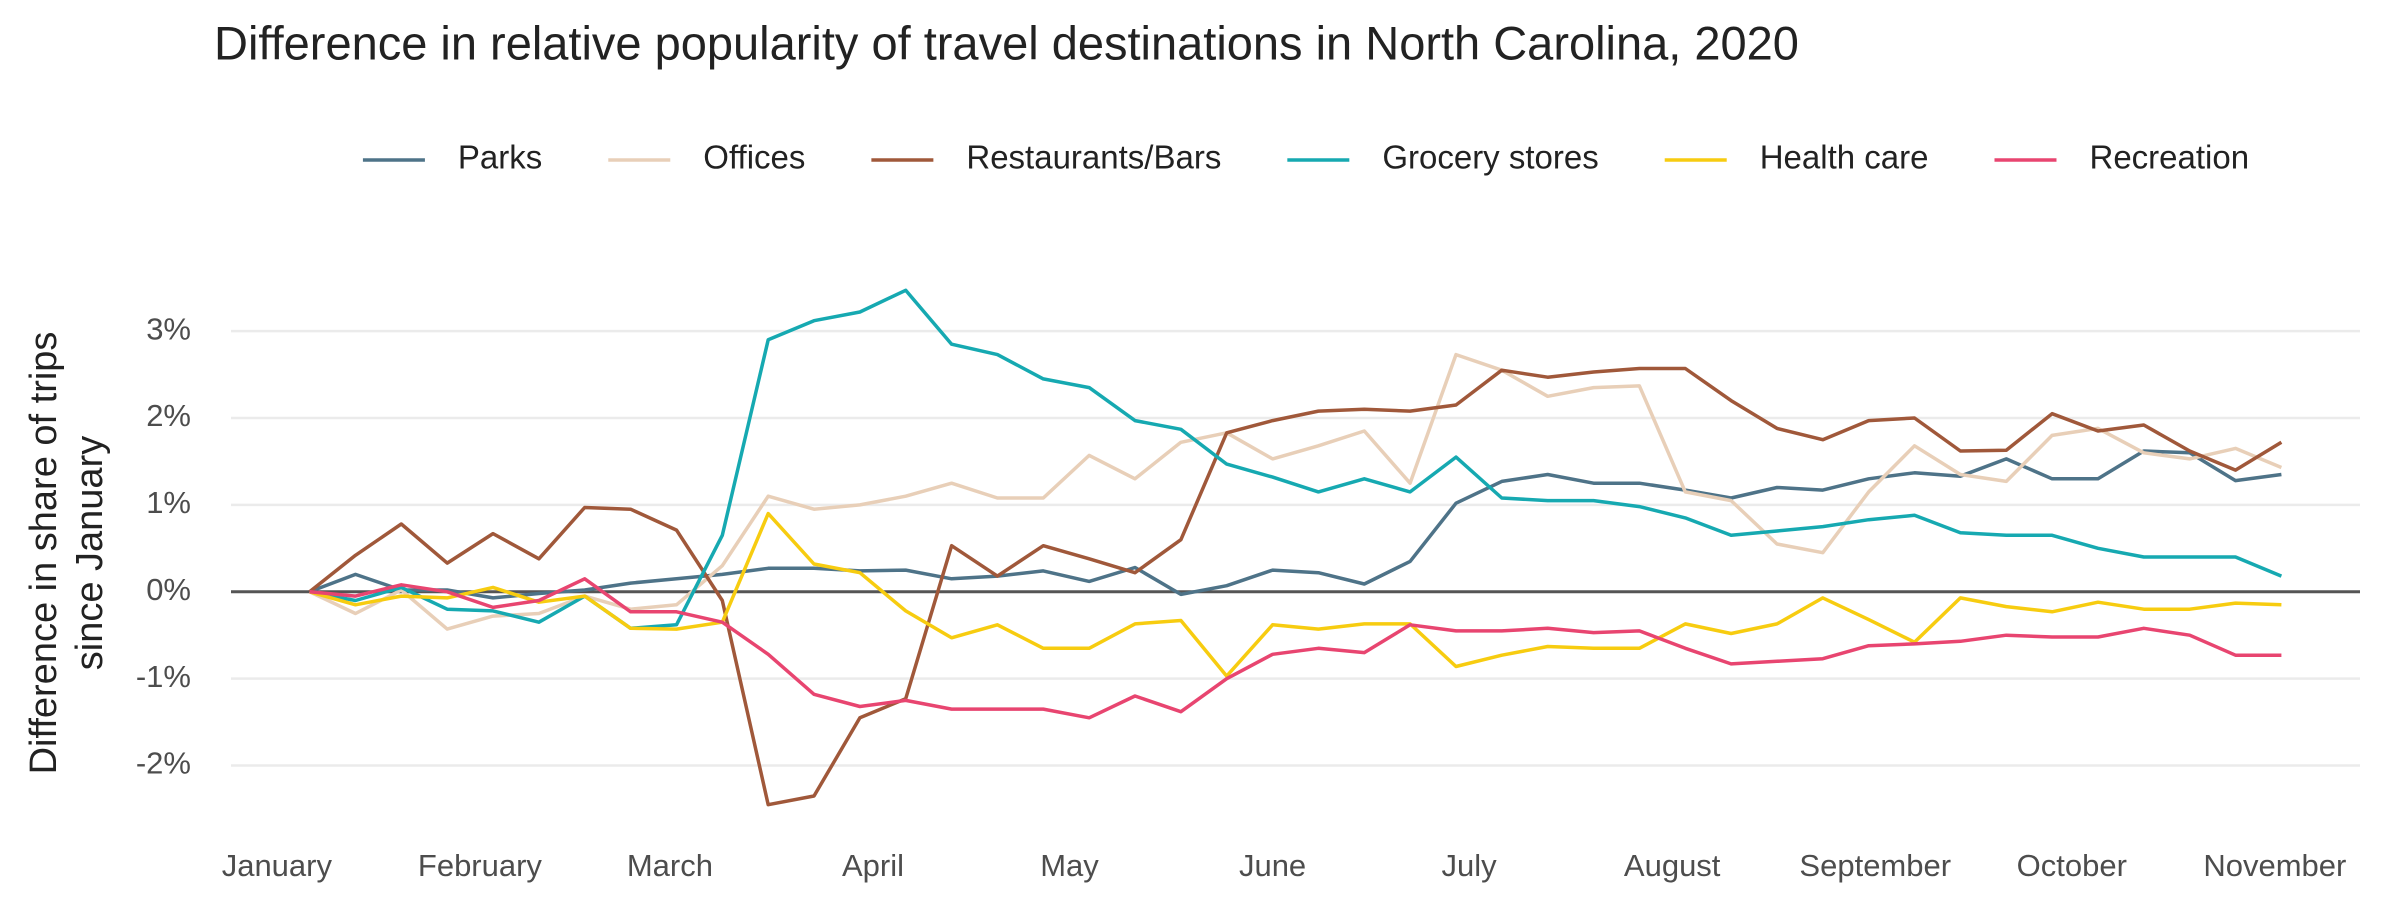  What do you see at coordinates (90, 553) in the screenshot?
I see `y-axis-title: since January` at bounding box center [90, 553].